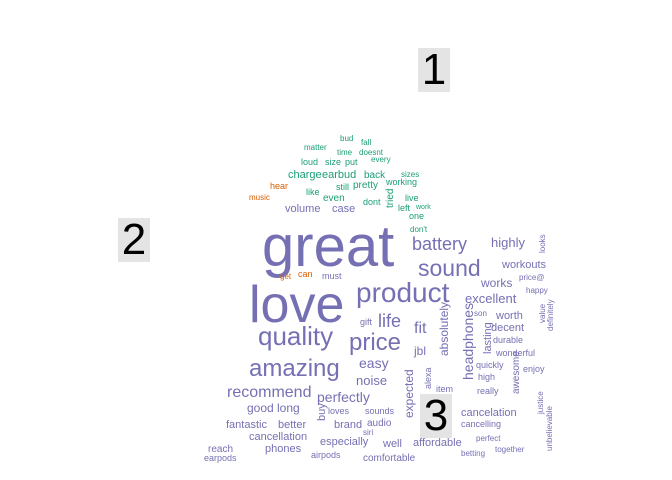  I want to click on word-matter: matter, so click(315, 147).